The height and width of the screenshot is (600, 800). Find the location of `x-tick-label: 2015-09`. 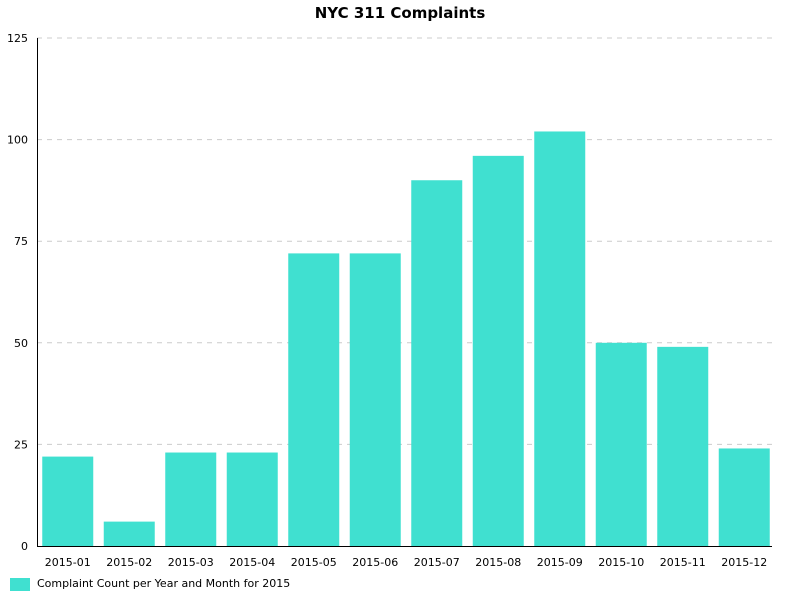

x-tick-label: 2015-09 is located at coordinates (560, 562).